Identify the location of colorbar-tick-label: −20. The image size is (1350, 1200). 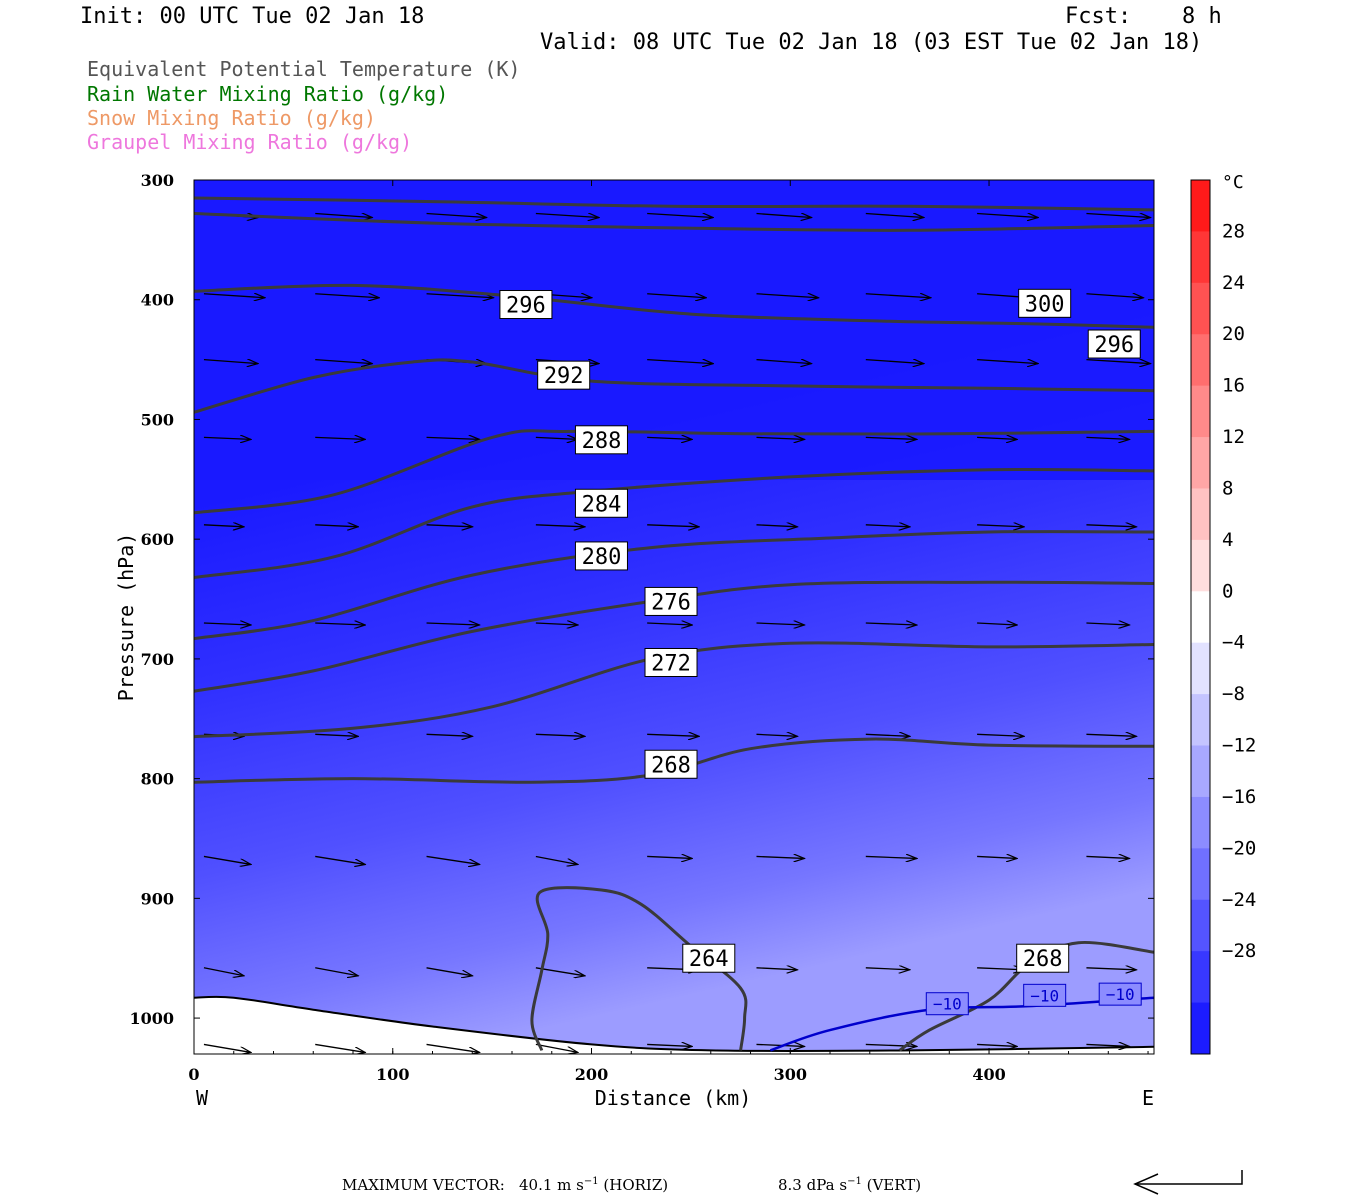
(1239, 848).